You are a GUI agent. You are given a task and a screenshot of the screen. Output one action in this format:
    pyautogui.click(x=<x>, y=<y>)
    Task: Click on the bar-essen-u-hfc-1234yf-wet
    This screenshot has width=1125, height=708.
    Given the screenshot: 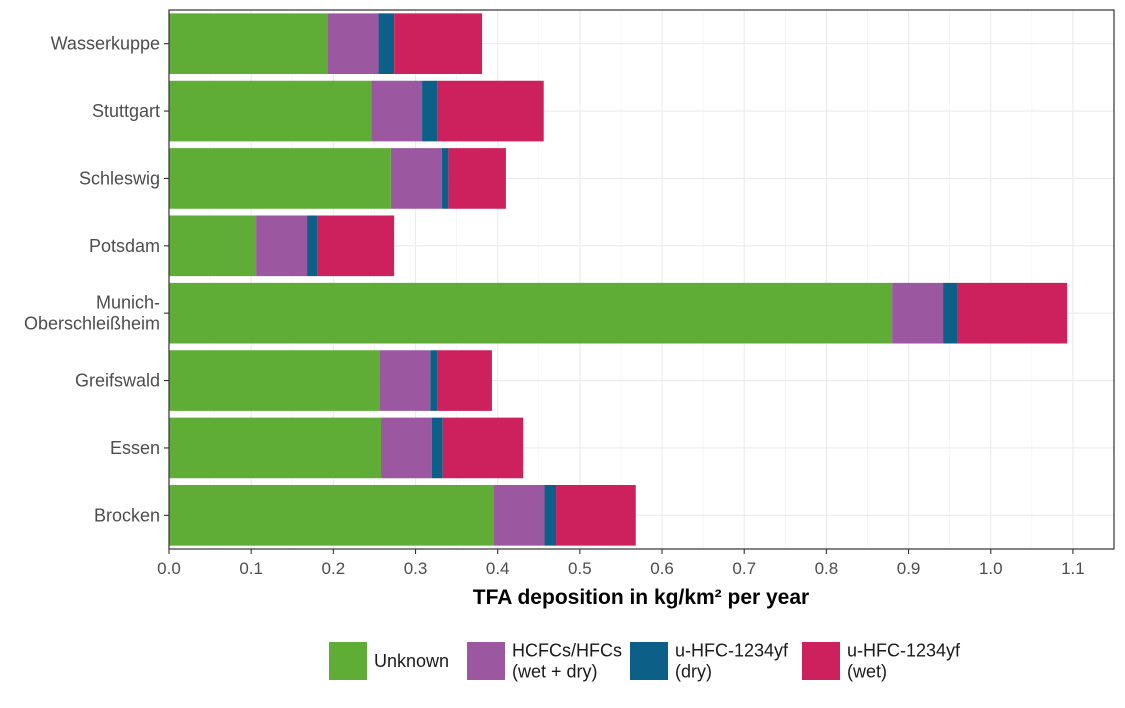 What is the action you would take?
    pyautogui.click(x=483, y=448)
    